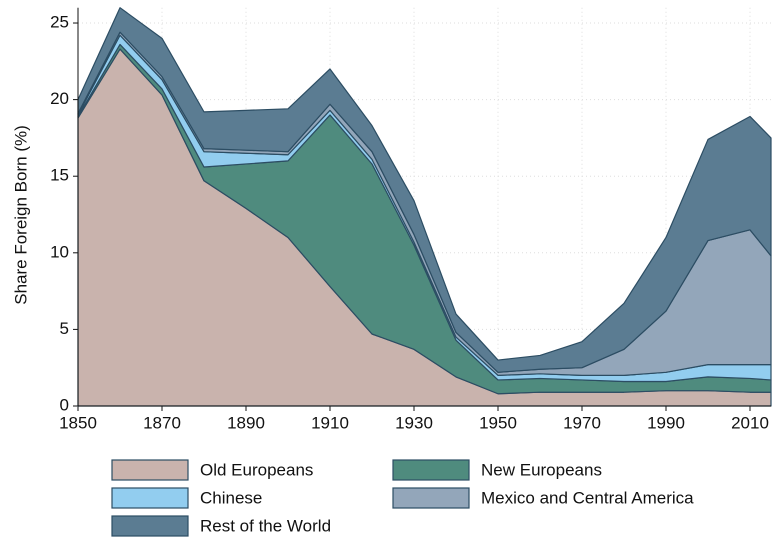  Describe the element at coordinates (541, 469) in the screenshot. I see `legend-label: New Europeans` at that location.